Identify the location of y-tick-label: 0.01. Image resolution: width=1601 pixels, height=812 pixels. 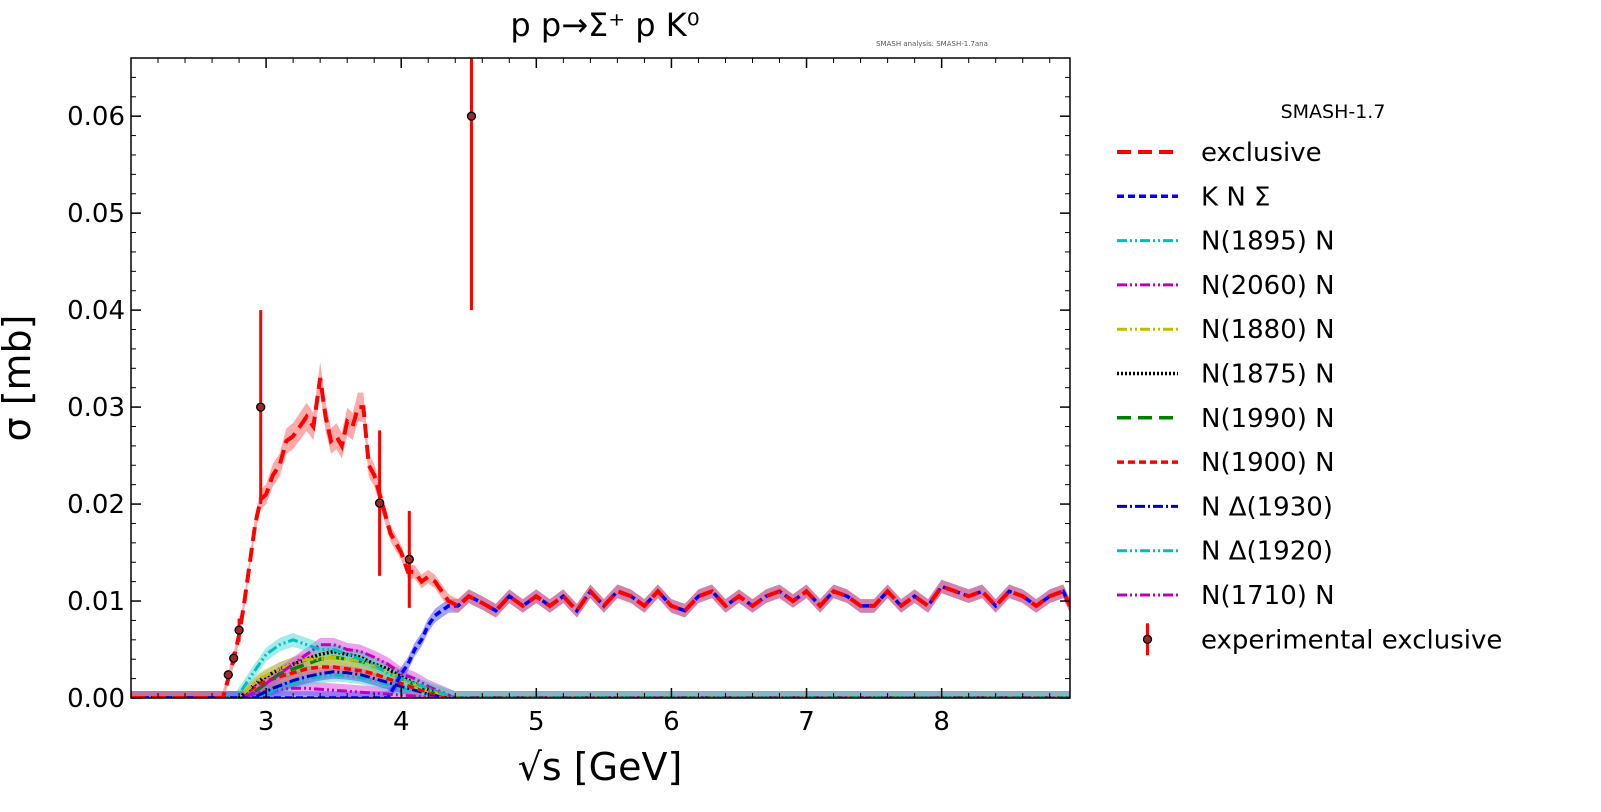
(96, 602).